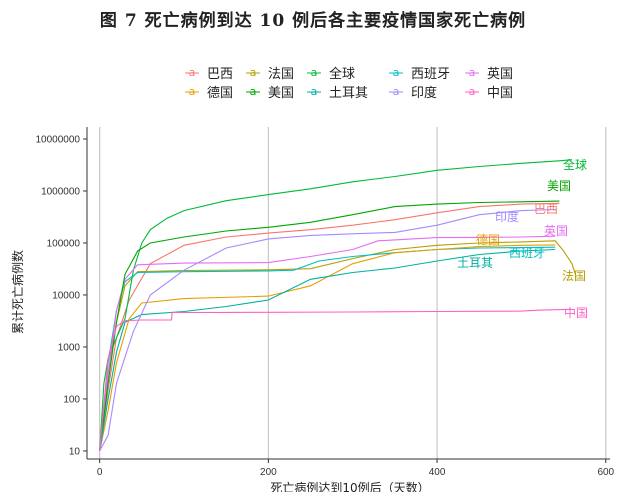 The width and height of the screenshot is (626, 492). Describe the element at coordinates (575, 164) in the screenshot. I see `end-label-全球: 全球` at that location.